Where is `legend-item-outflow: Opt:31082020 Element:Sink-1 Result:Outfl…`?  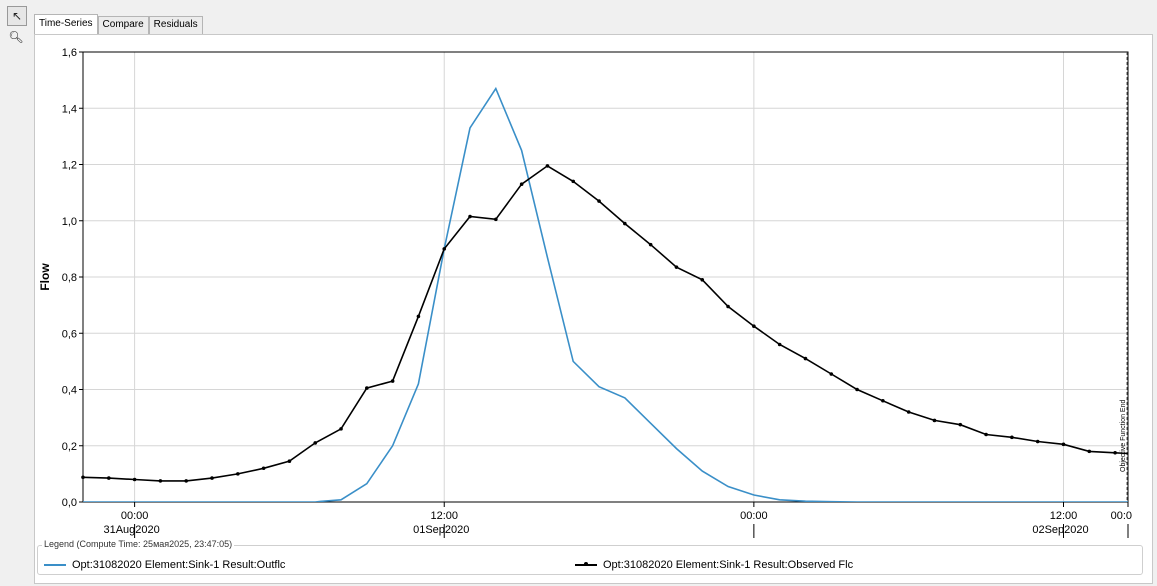 legend-item-outflow: Opt:31082020 Element:Sink-1 Result:Outfl… is located at coordinates (164, 565).